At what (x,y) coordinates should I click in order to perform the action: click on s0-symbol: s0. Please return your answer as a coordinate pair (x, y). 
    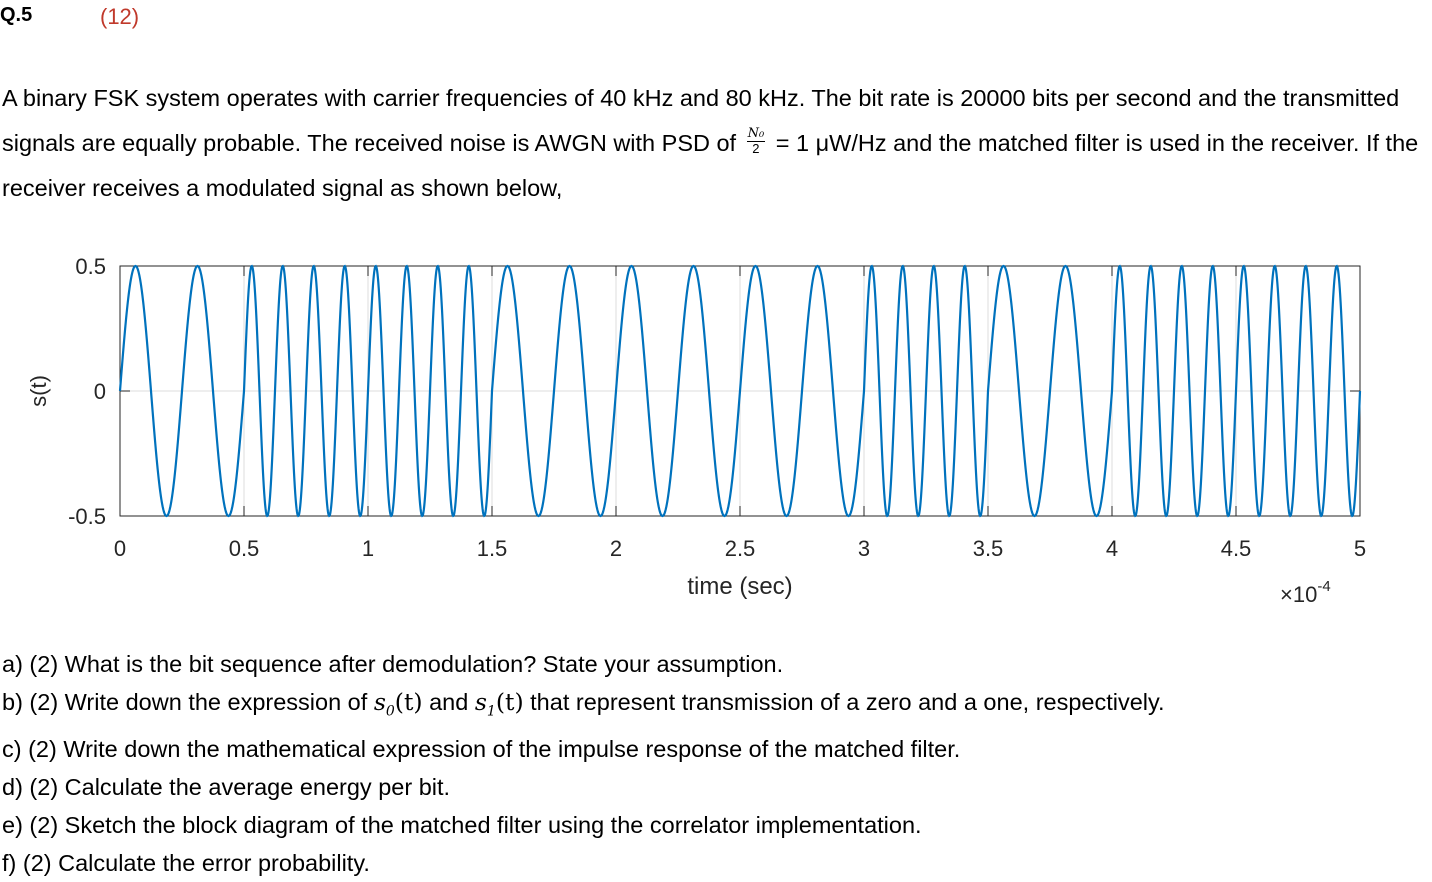
    Looking at the image, I should click on (384, 703).